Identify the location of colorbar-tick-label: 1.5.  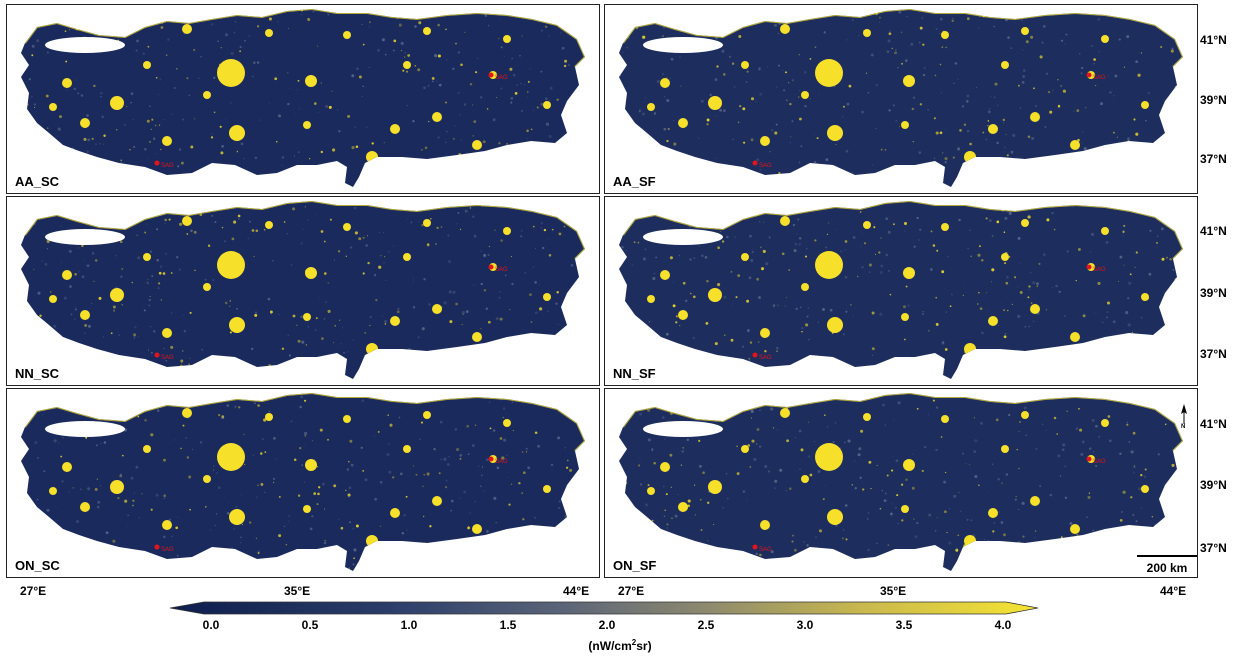
(508, 625).